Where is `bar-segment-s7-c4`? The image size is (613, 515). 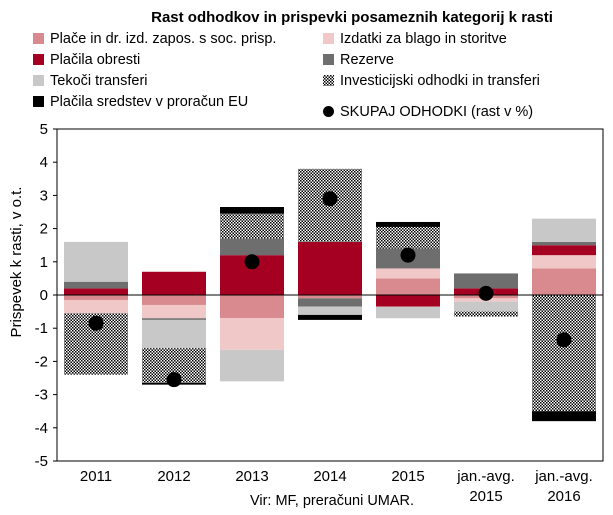
bar-segment-s7-c4 is located at coordinates (330, 317).